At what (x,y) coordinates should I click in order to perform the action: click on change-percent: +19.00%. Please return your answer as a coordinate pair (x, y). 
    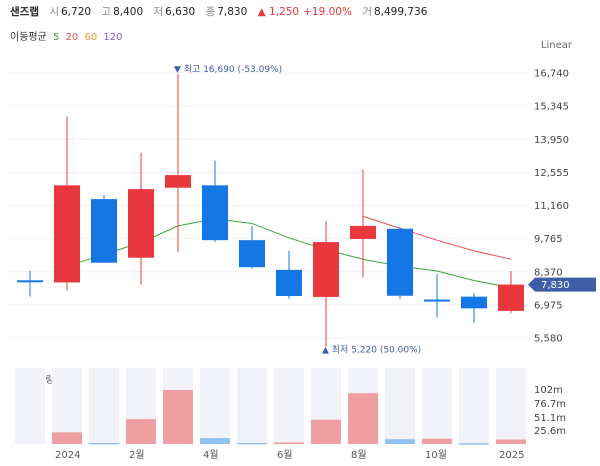
    Looking at the image, I should click on (327, 12).